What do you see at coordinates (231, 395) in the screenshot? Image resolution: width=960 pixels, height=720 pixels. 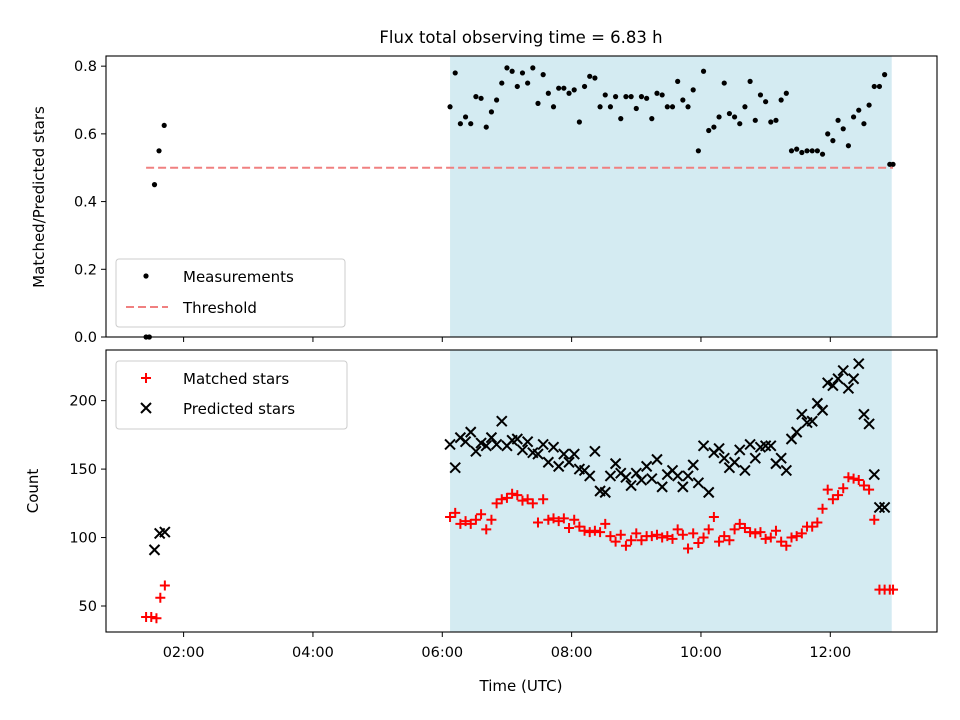 I see `count-legend-box` at bounding box center [231, 395].